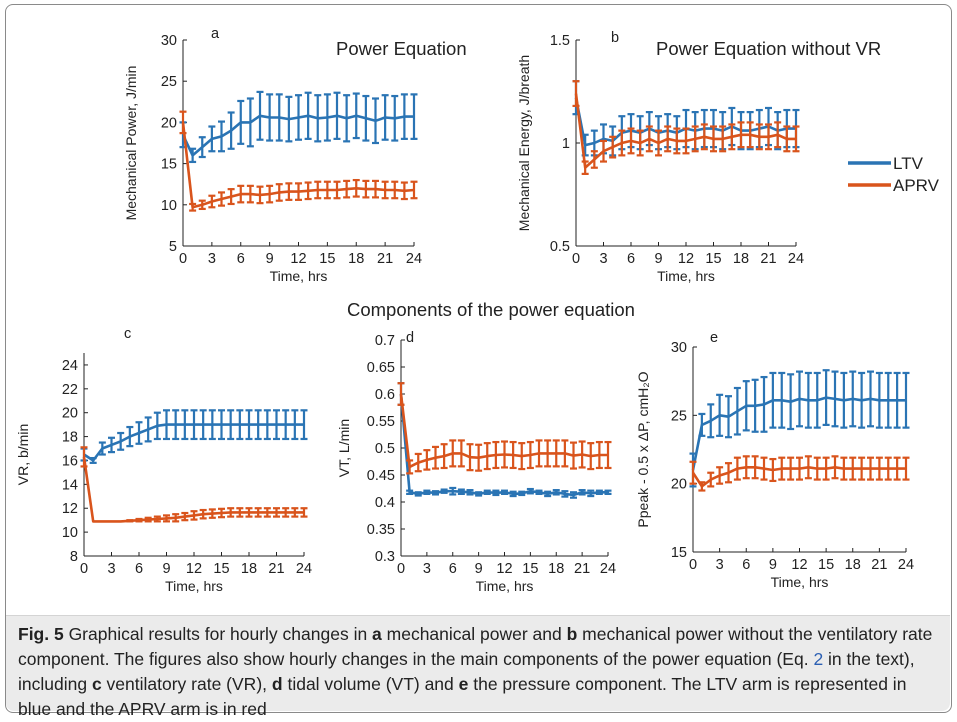 The width and height of the screenshot is (957, 722). What do you see at coordinates (70, 461) in the screenshot?
I see `y-tick-label: 16` at bounding box center [70, 461].